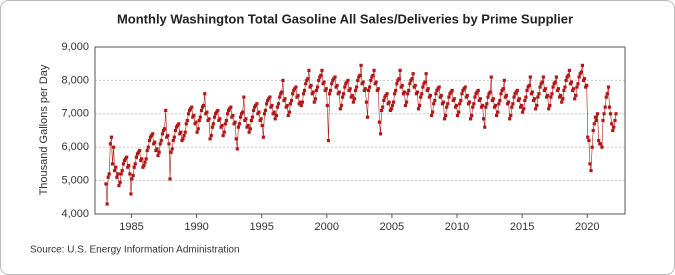 Image resolution: width=675 pixels, height=275 pixels. Describe the element at coordinates (392, 227) in the screenshot. I see `x-tick-label: 2005` at that location.